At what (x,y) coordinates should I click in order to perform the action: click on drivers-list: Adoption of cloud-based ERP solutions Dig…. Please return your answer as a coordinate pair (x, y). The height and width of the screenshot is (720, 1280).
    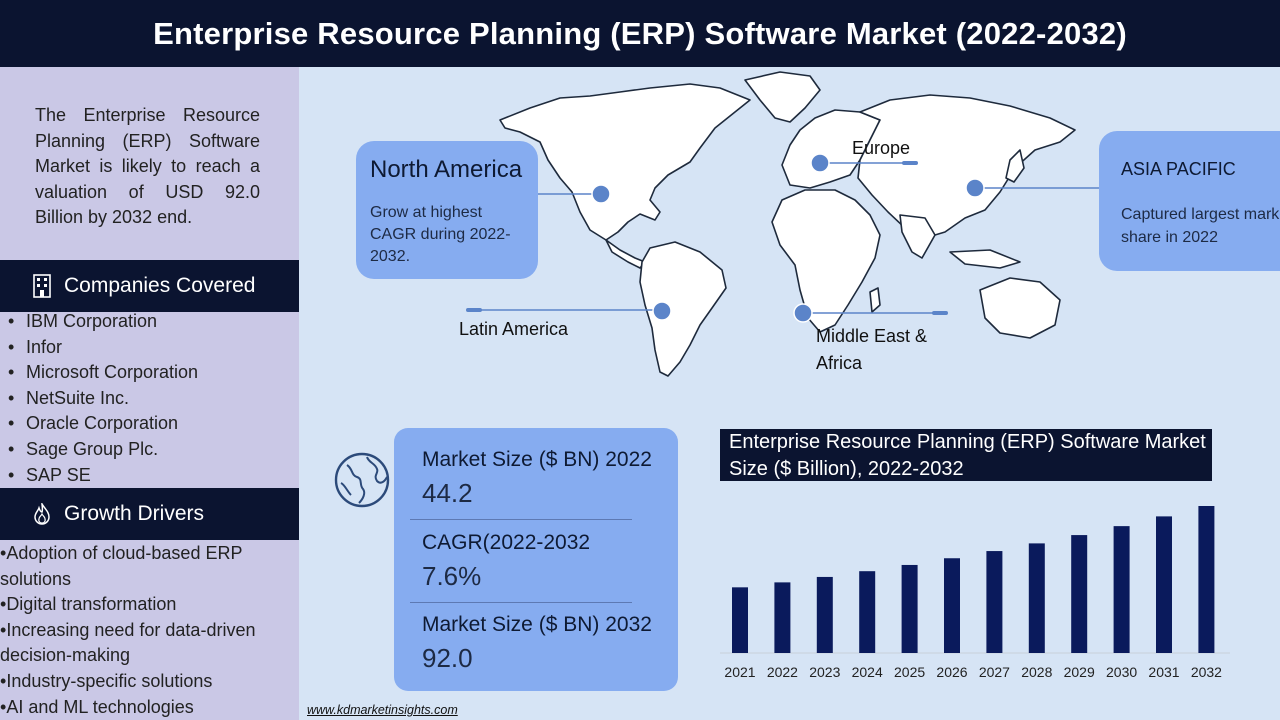
    Looking at the image, I should click on (145, 630).